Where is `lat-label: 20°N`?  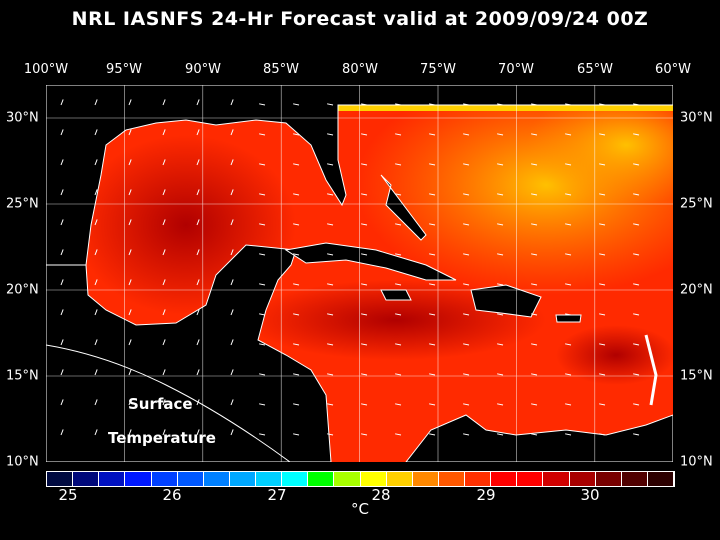 lat-label: 20°N is located at coordinates (22, 290).